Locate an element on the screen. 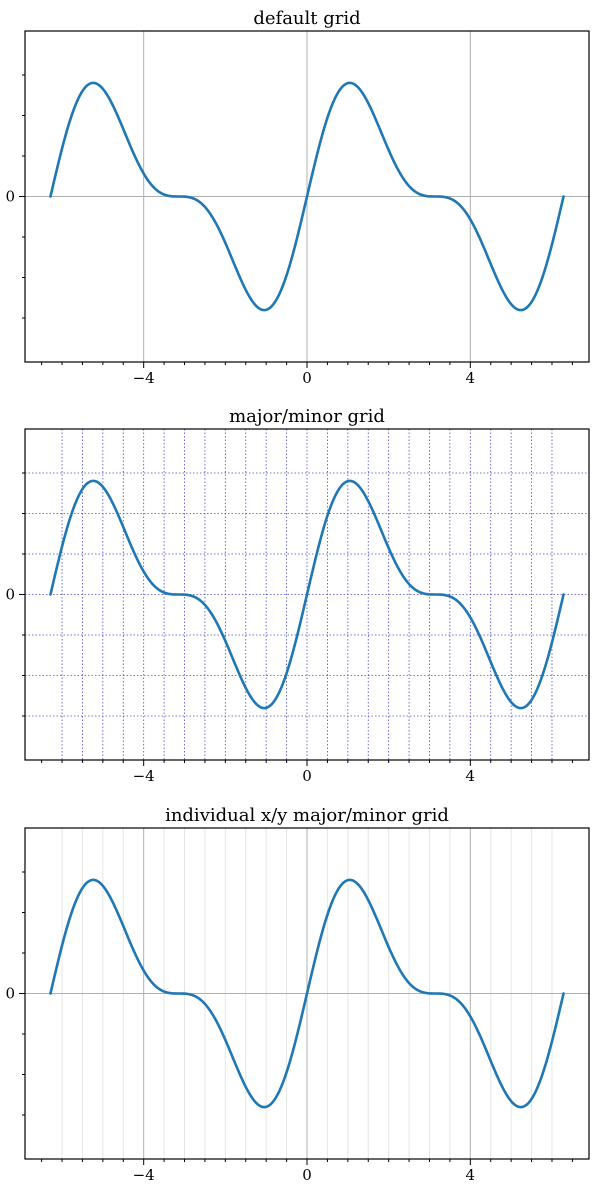  chart-title: major/minor grid is located at coordinates (307, 416).